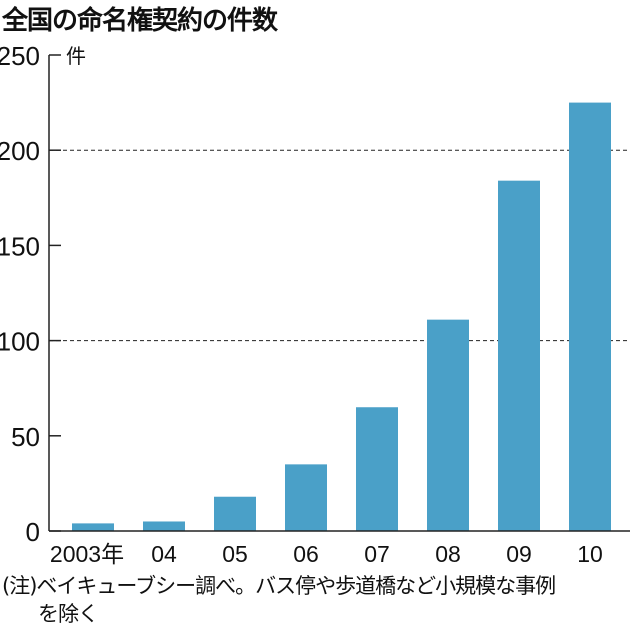  I want to click on chart-title: 全国の命名権契約の件数, so click(140, 21).